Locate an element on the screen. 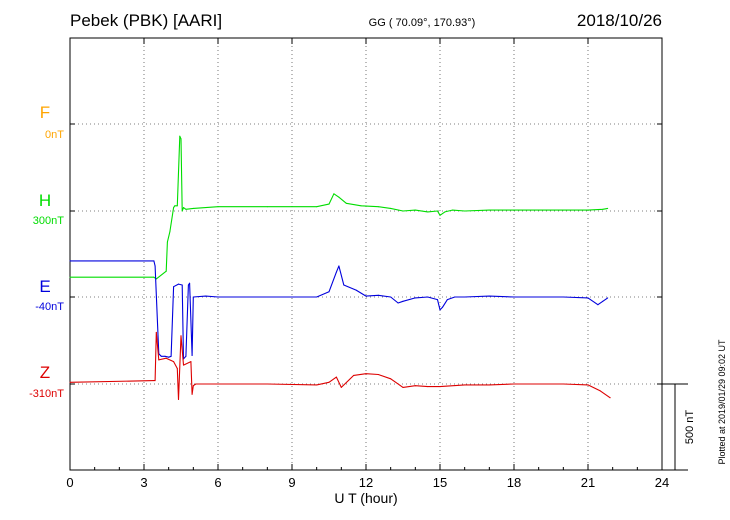 The width and height of the screenshot is (730, 520). geographic-coordinates: GG ( 70.09°, 170.93°) is located at coordinates (422, 23).